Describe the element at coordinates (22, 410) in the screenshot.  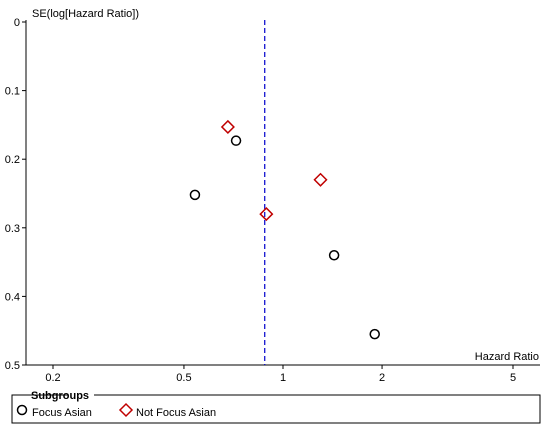
I see `legend-circle-icon` at that location.